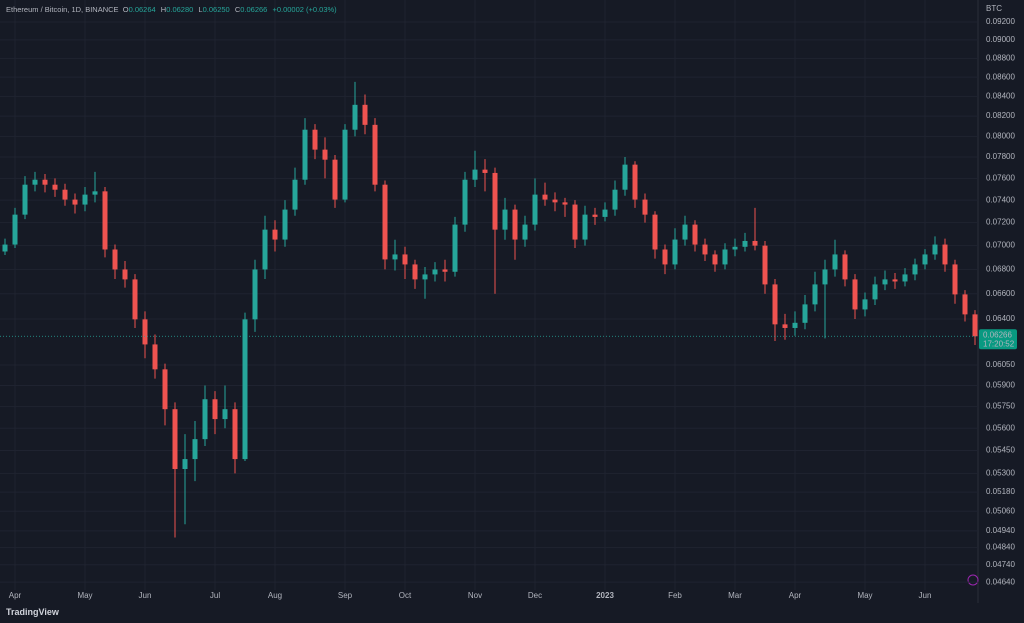 This screenshot has height=623, width=1024. What do you see at coordinates (142, 9) in the screenshot?
I see `ohlc-value: 0.06264` at bounding box center [142, 9].